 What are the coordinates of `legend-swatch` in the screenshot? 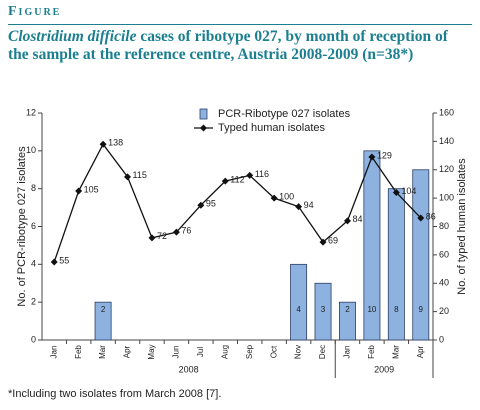 It's located at (203, 114).